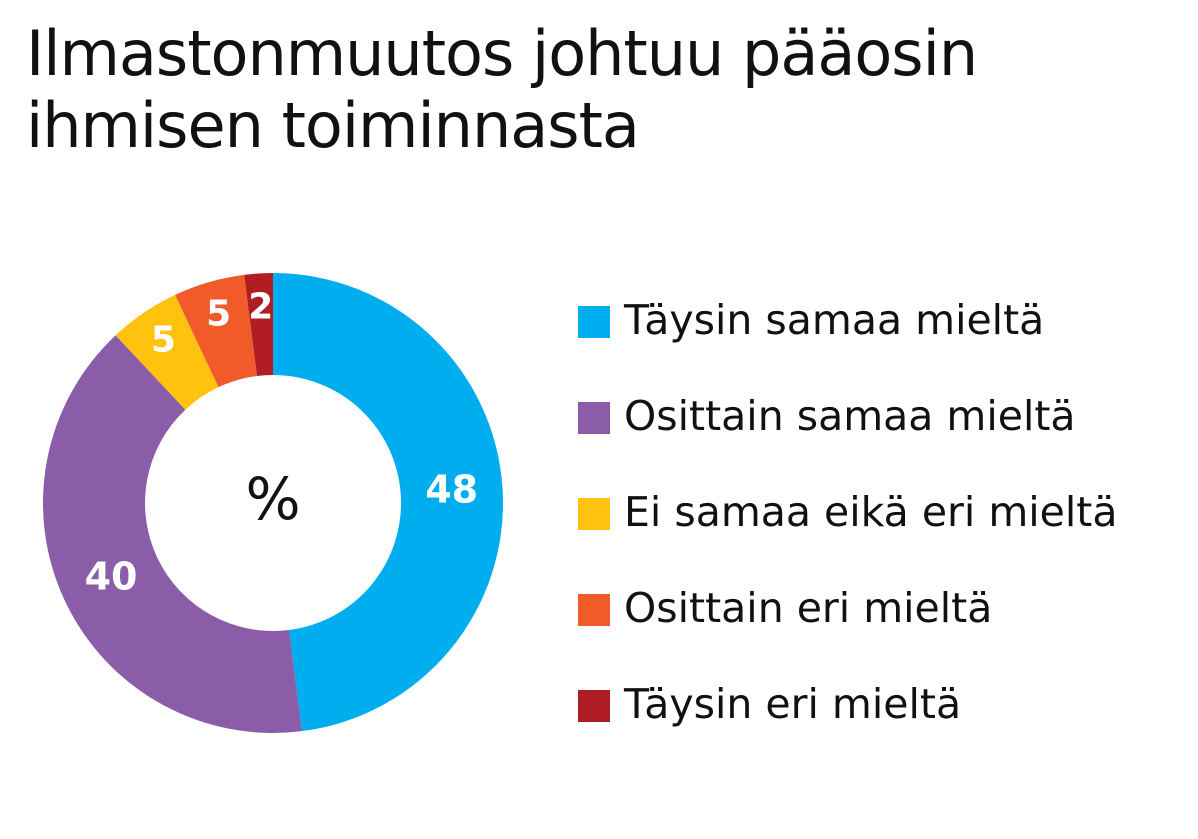  Describe the element at coordinates (834, 320) in the screenshot. I see `legend-label: Täysin samaa mieltä` at that location.